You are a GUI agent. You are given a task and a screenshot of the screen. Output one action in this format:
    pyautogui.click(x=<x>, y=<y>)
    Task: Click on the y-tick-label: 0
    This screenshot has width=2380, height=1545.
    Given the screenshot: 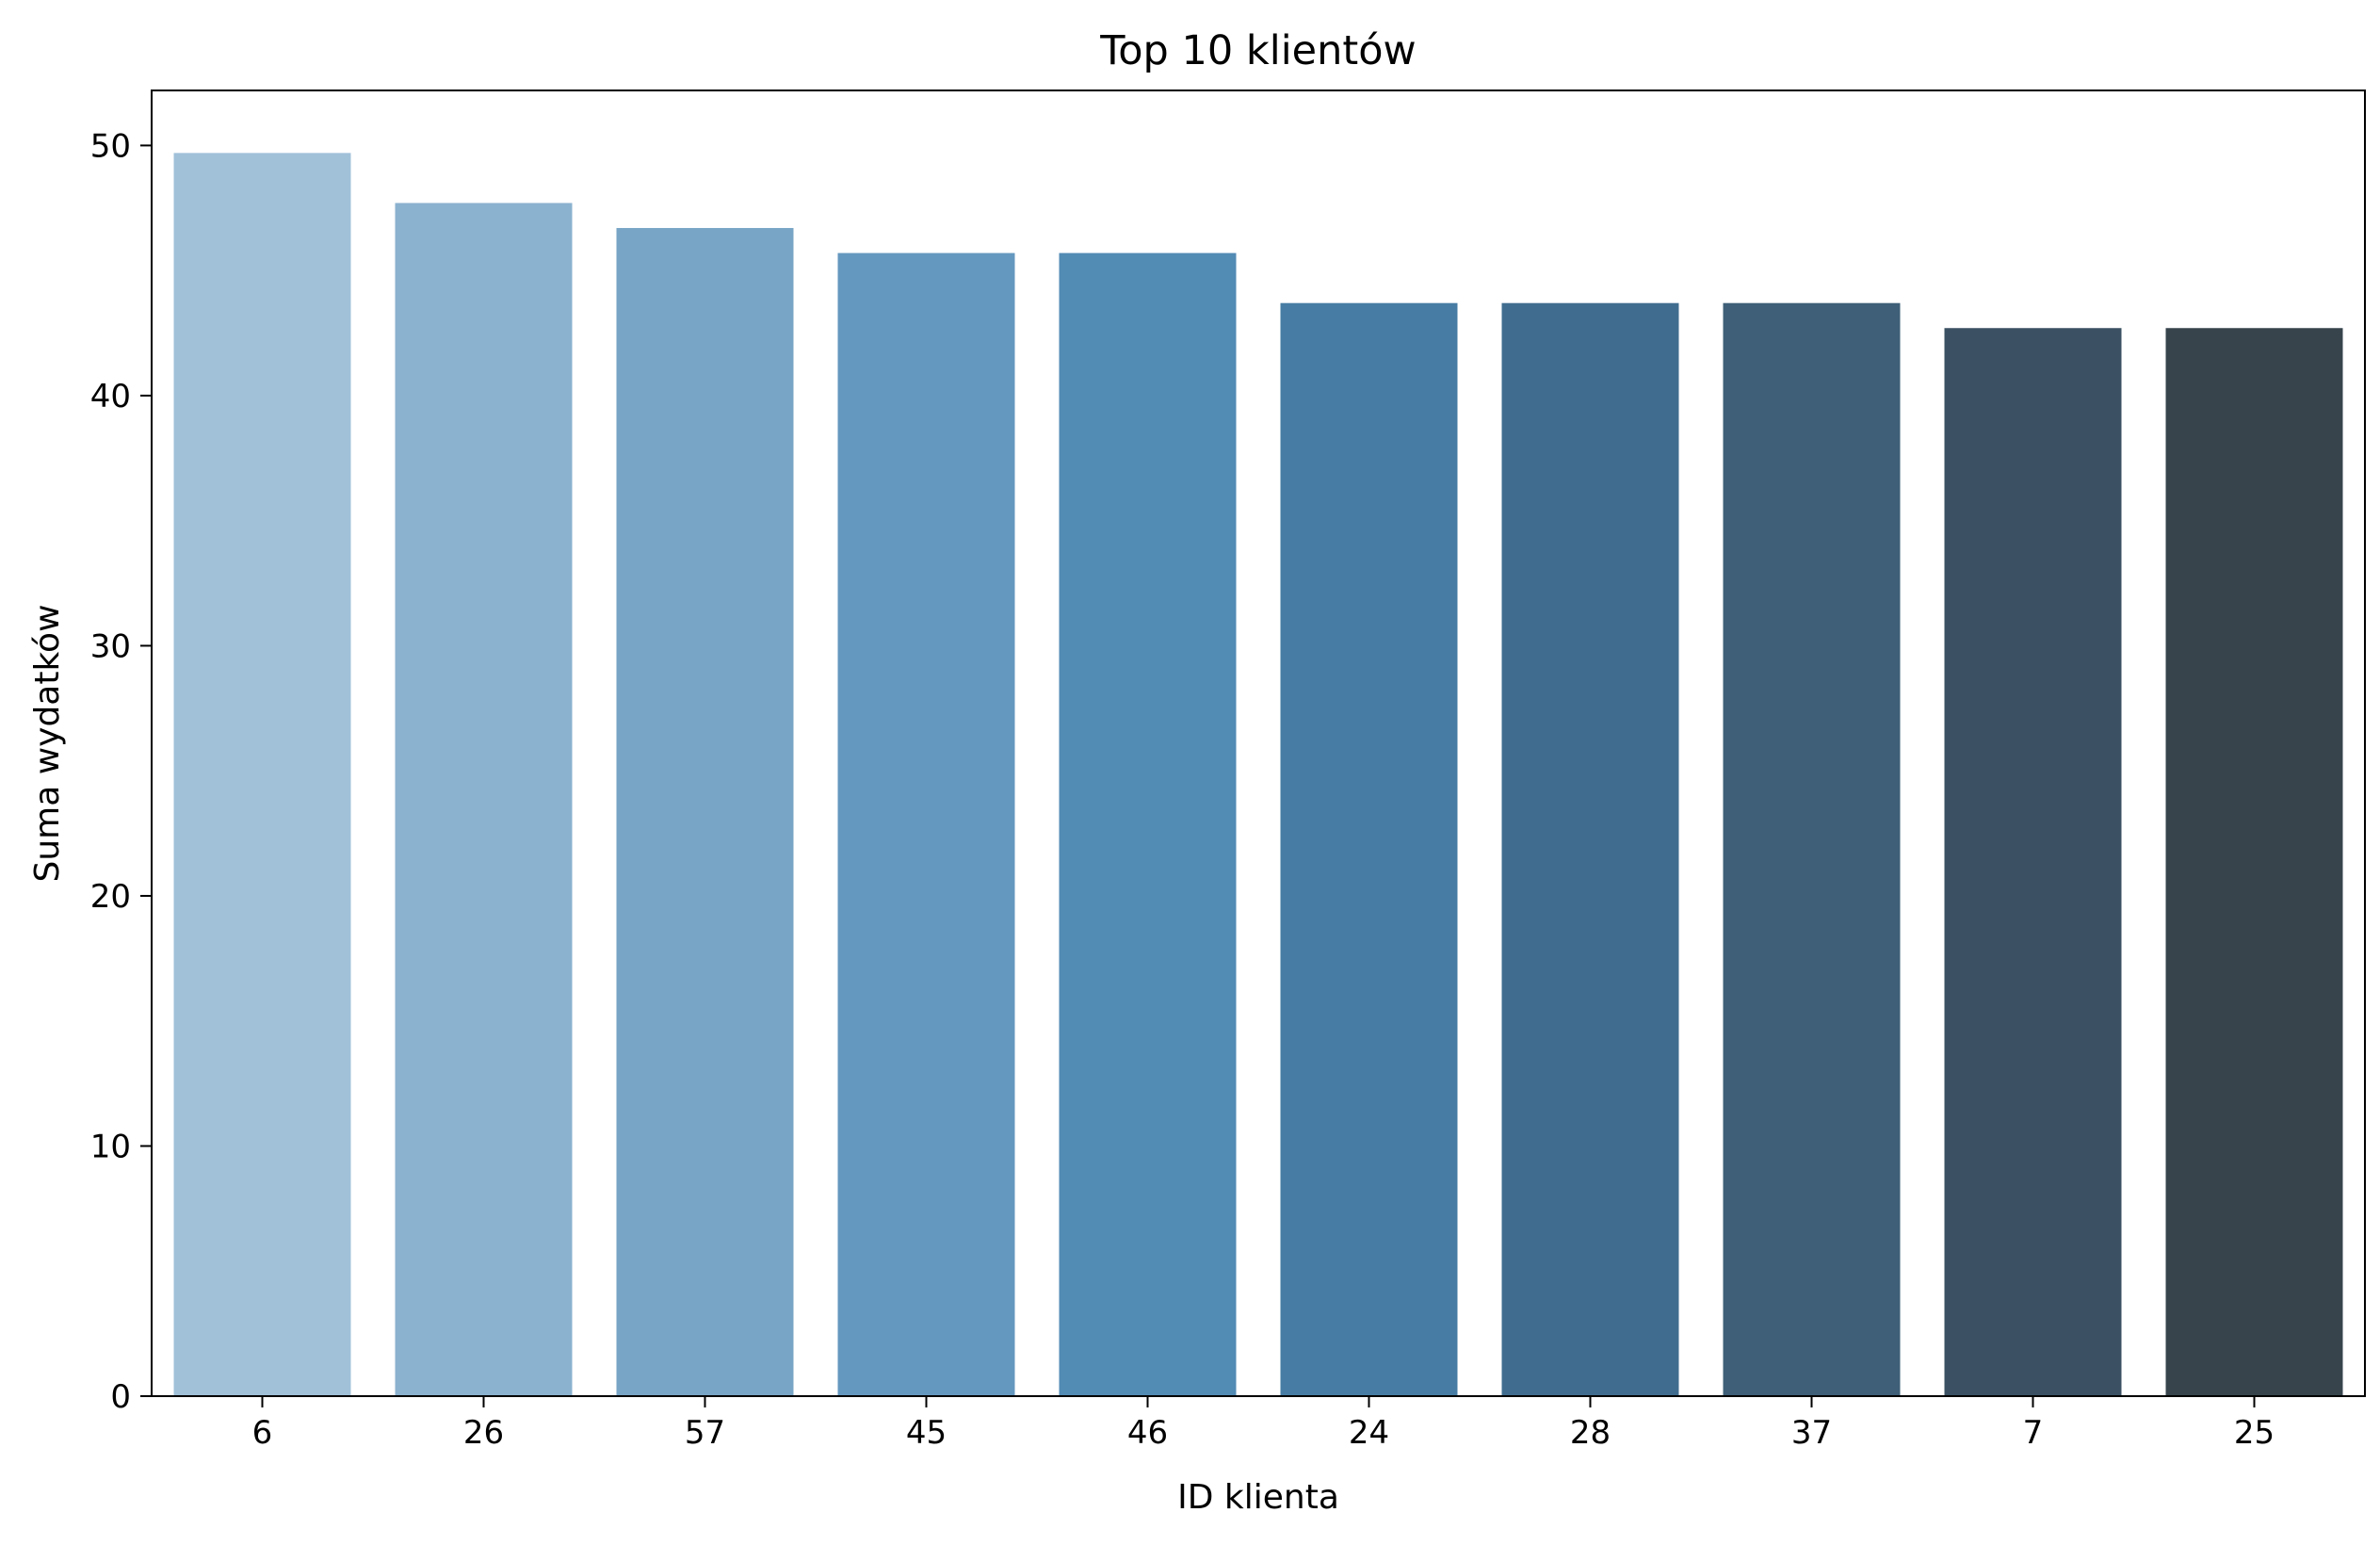 What is the action you would take?
    pyautogui.click(x=120, y=1397)
    